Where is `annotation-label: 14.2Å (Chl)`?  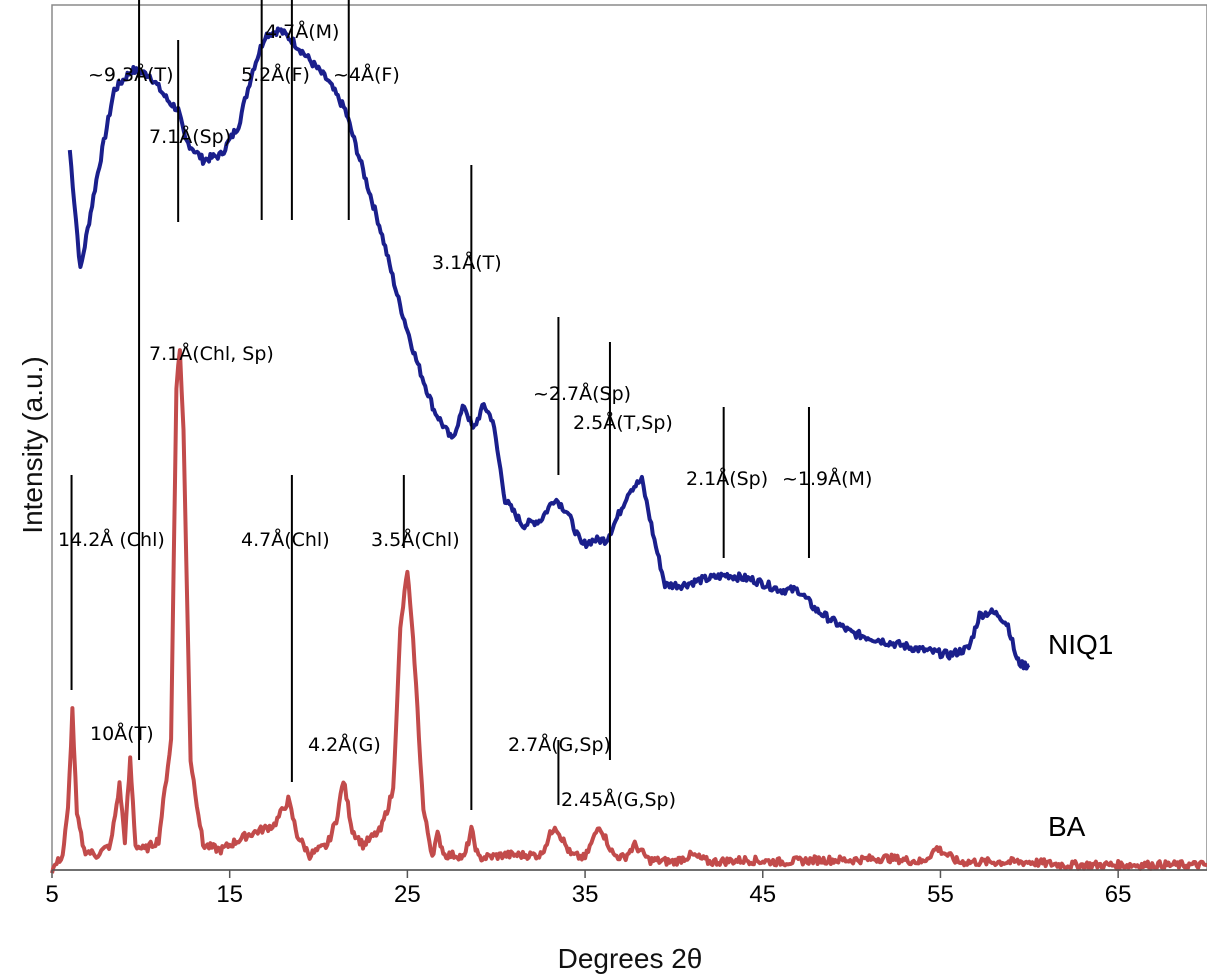
annotation-label: 14.2Å (Chl) is located at coordinates (111, 539).